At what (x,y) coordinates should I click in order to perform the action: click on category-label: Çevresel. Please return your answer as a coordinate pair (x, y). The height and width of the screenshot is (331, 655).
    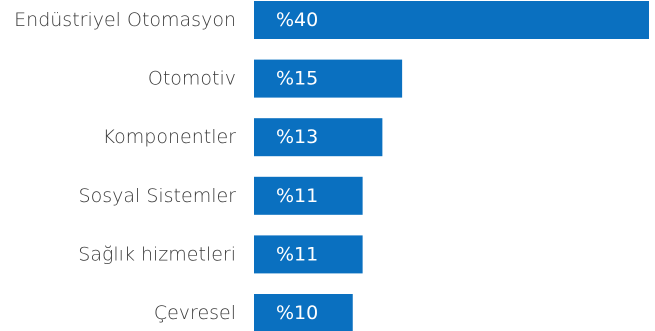
    Looking at the image, I should click on (195, 313).